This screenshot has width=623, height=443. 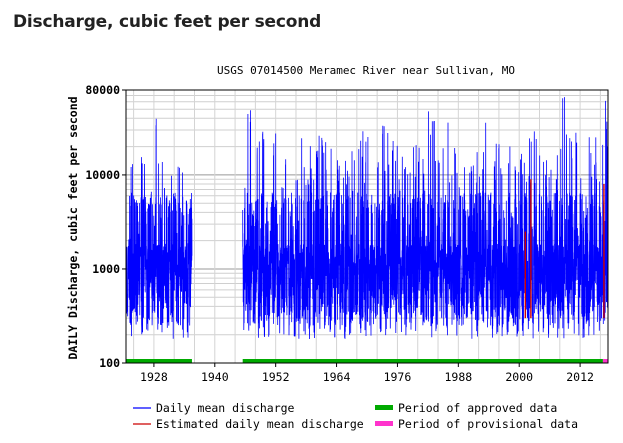 I want to click on x-tick-label: 1976, so click(x=398, y=377).